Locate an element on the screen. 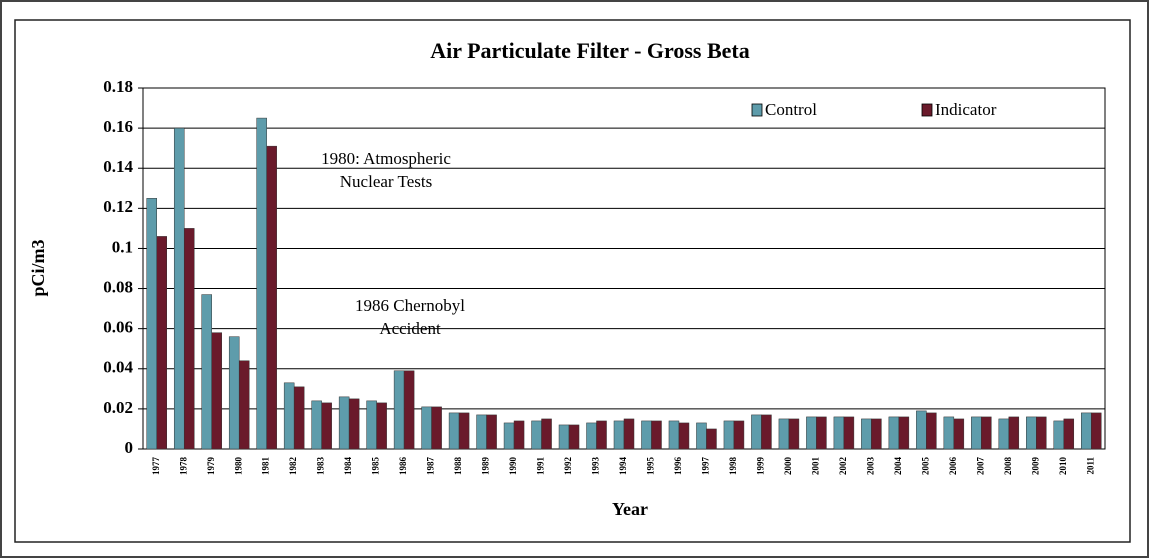 Image resolution: width=1149 pixels, height=558 pixels. x-tick-label: 2003 is located at coordinates (870, 466).